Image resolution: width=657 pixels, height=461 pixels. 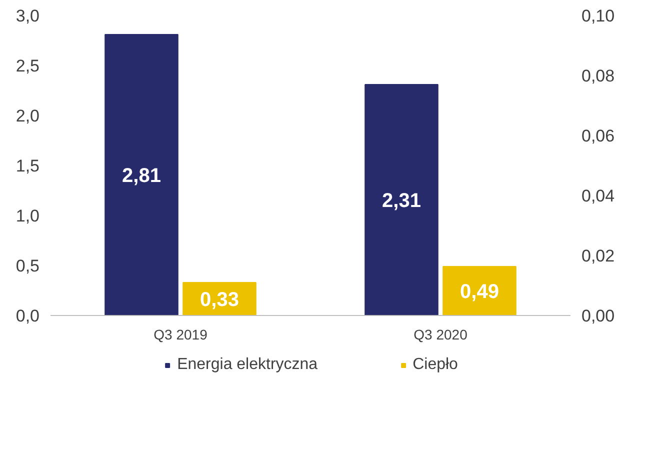 I want to click on y-tick-label: 0,5, so click(x=28, y=266).